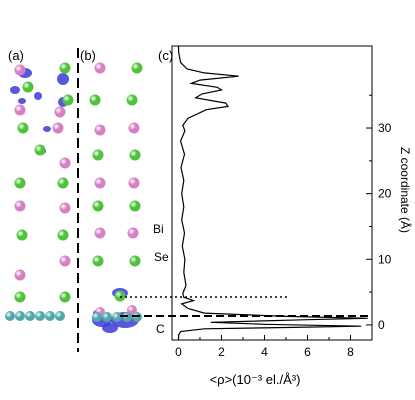 The image size is (415, 400). Describe the element at coordinates (158, 229) in the screenshot. I see `atom-label-bi: Bi` at that location.